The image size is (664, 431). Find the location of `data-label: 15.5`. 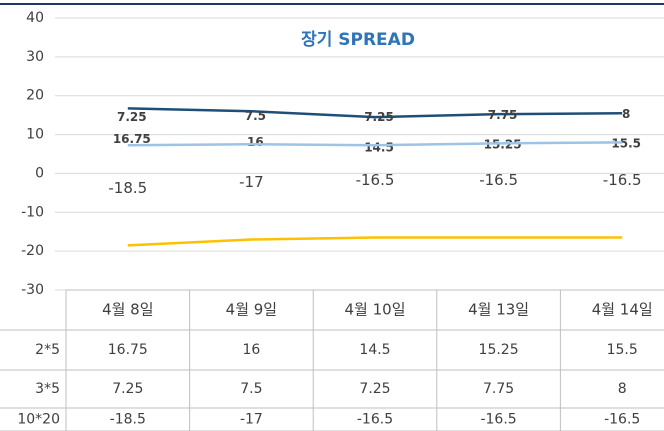

data-label: 15.5 is located at coordinates (626, 144).